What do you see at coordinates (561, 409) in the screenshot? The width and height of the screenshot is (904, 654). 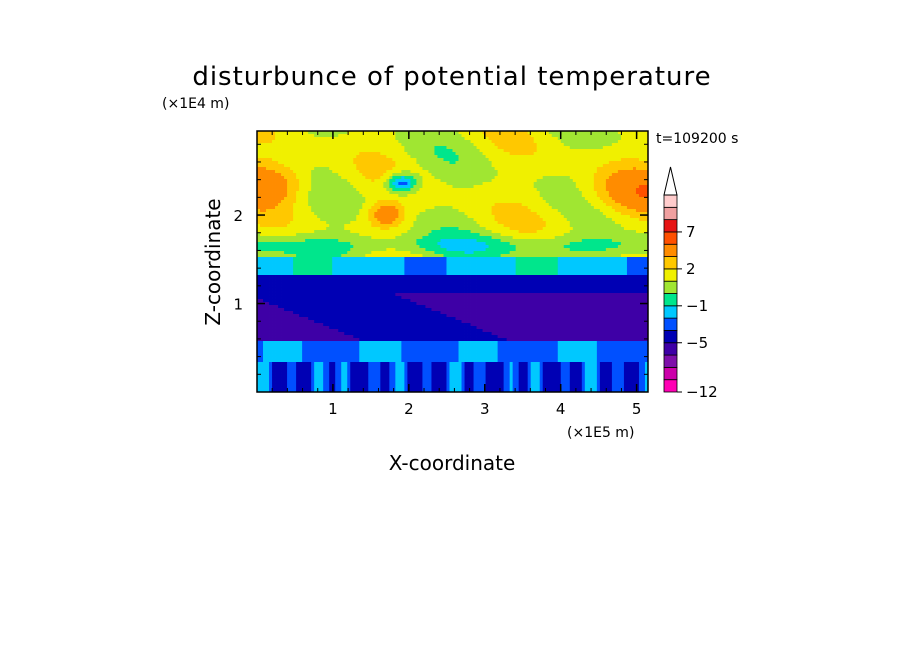 I see `x-tick-label: 4` at bounding box center [561, 409].